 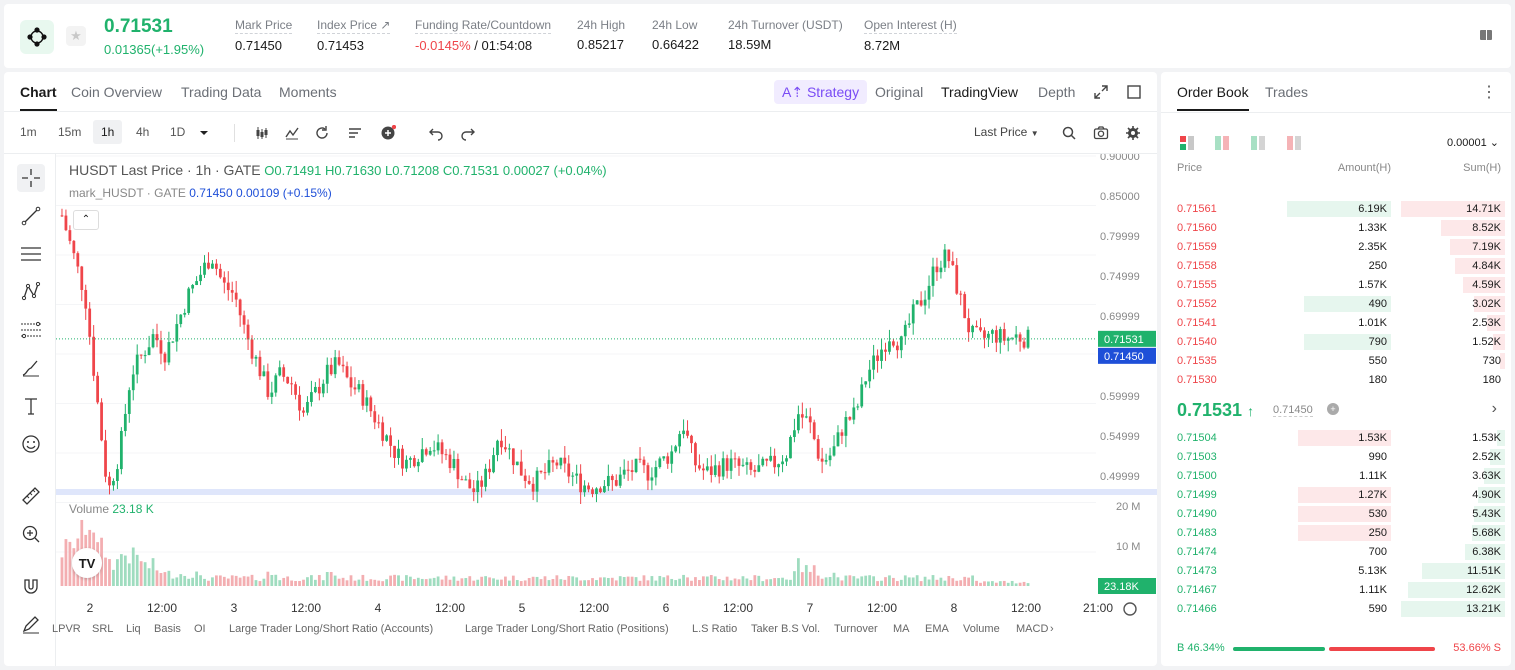 I want to click on bid-row: 0.71483 250 5.68K, so click(x=1336, y=533).